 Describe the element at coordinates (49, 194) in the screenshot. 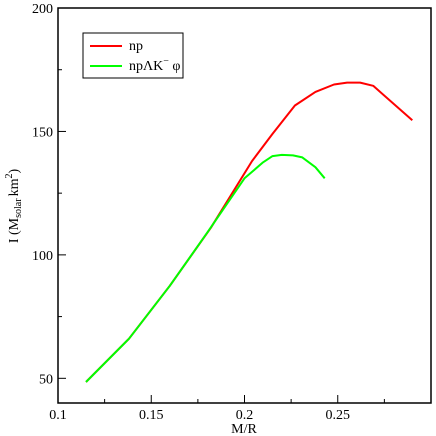

I see `y-axis-ticks: 50 100 150 200` at that location.